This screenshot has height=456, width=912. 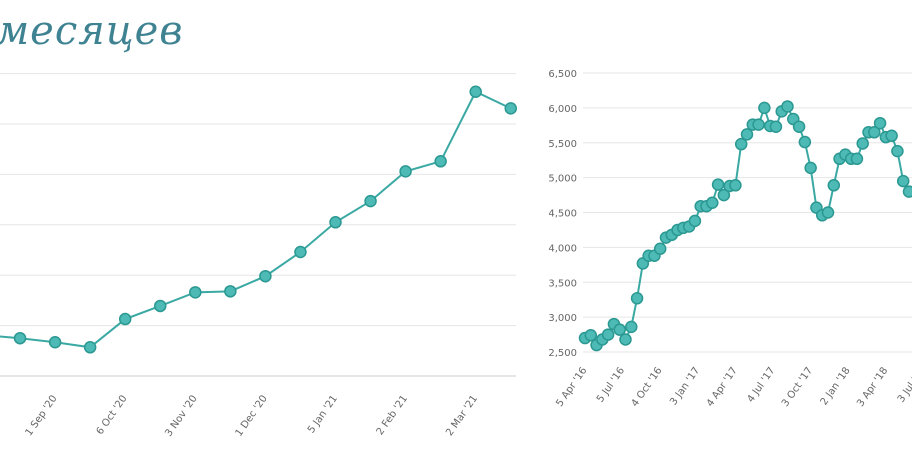 I want to click on x-tick-label: 5 Jul '16, so click(x=611, y=384).